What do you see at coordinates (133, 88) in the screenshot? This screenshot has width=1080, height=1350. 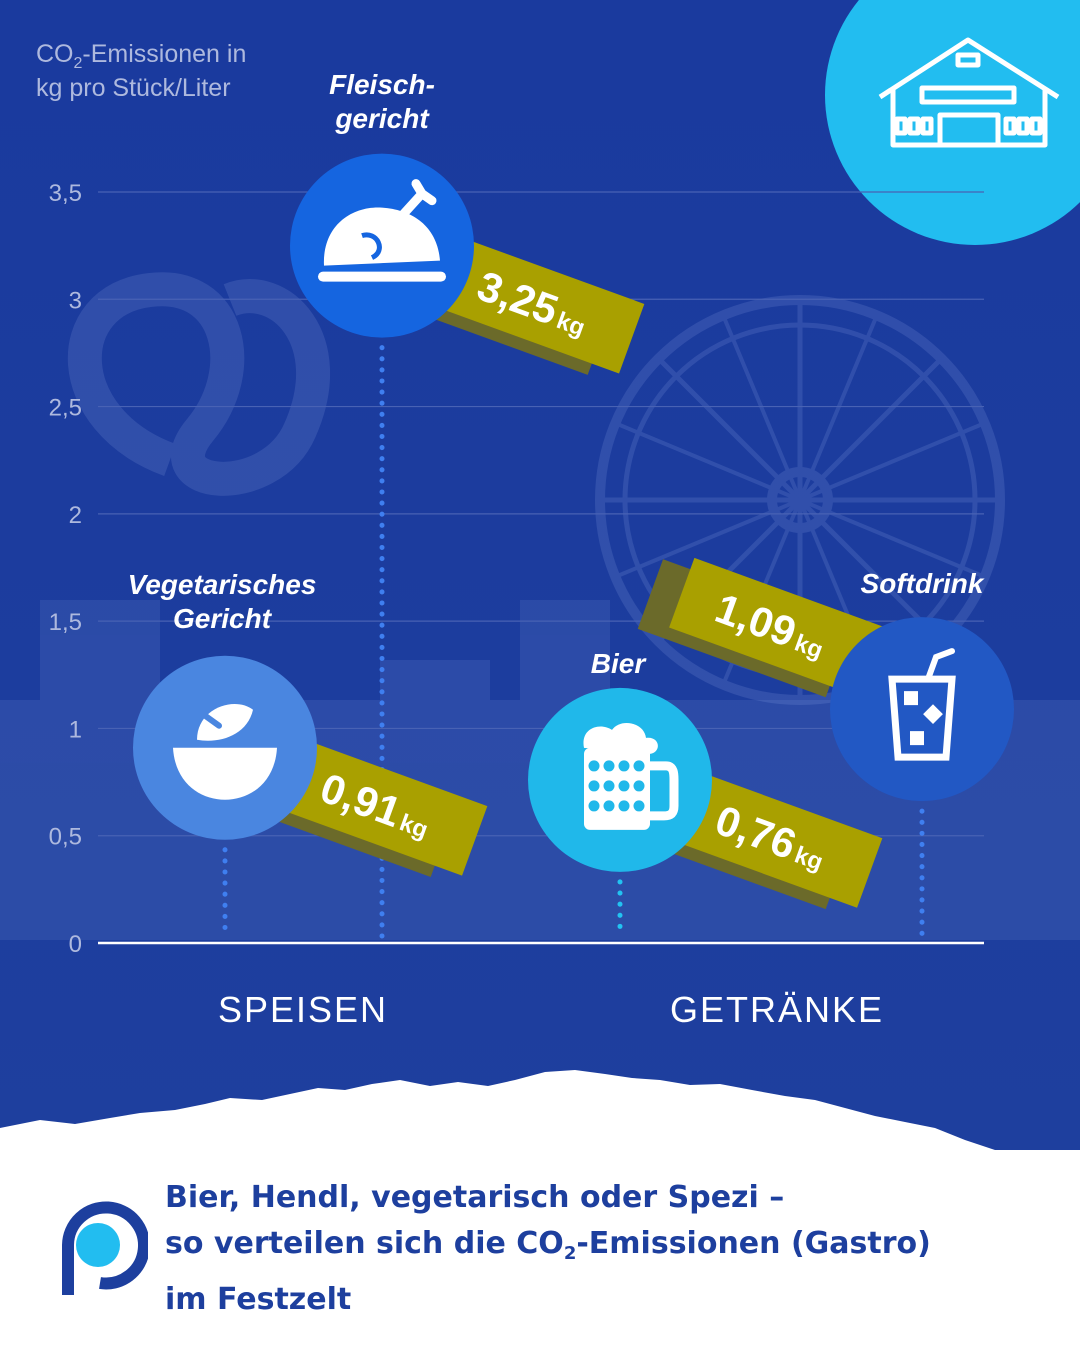 I see `y-axis-title-line2: kg pro Stück/Liter` at bounding box center [133, 88].